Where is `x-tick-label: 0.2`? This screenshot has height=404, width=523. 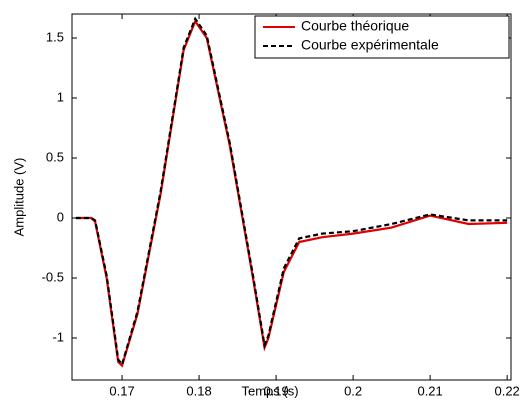 x-tick-label: 0.2 is located at coordinates (353, 390).